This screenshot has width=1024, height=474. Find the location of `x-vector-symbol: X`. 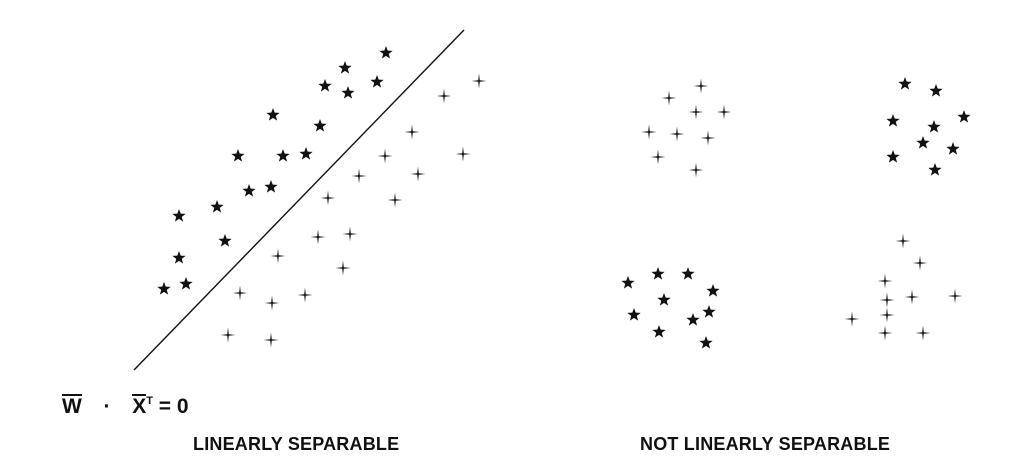

x-vector-symbol: X is located at coordinates (139, 406).